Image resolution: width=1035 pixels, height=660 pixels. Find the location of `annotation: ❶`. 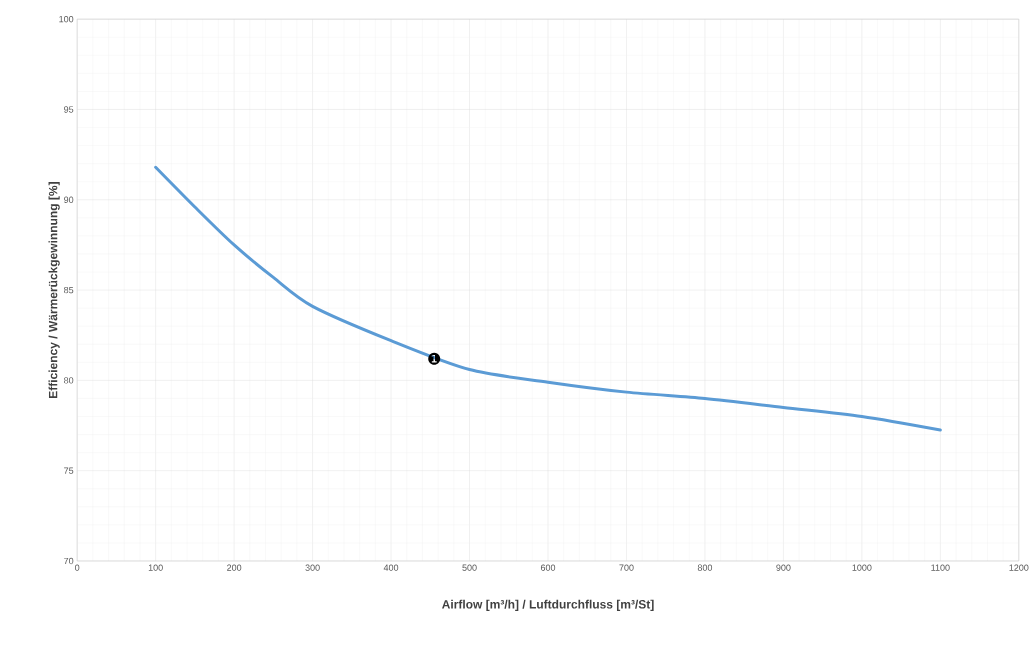

annotation: ❶ is located at coordinates (434, 358).